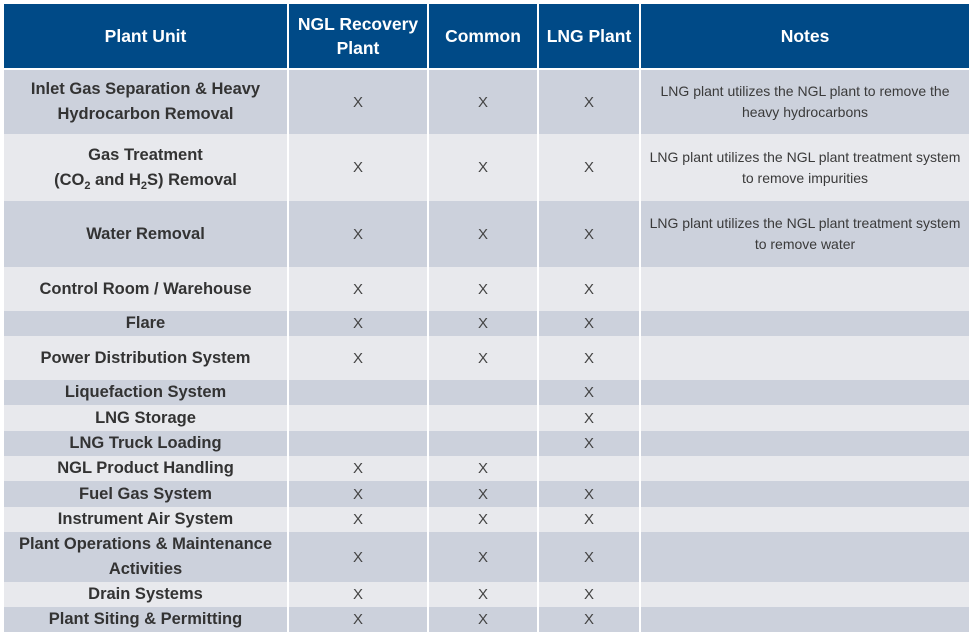 Image resolution: width=972 pixels, height=635 pixels. I want to click on unit-line-1: Gas Treatment, so click(145, 154).